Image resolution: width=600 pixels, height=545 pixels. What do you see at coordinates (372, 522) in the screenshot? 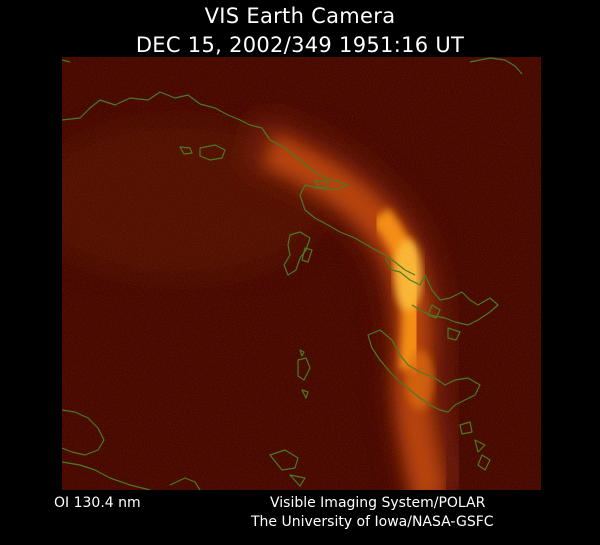
I see `institution-credit: The University of Iowa/NASA-GSFC` at bounding box center [372, 522].